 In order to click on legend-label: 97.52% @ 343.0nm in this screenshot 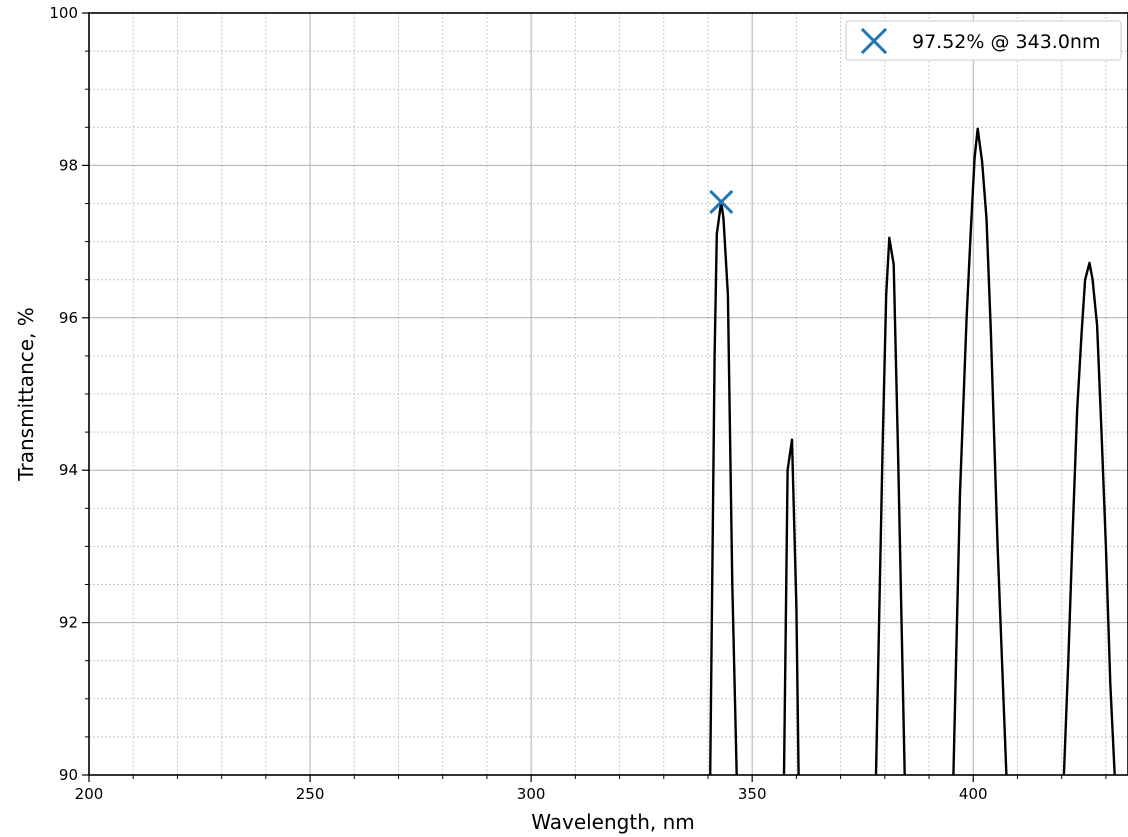, I will do `click(1006, 42)`.